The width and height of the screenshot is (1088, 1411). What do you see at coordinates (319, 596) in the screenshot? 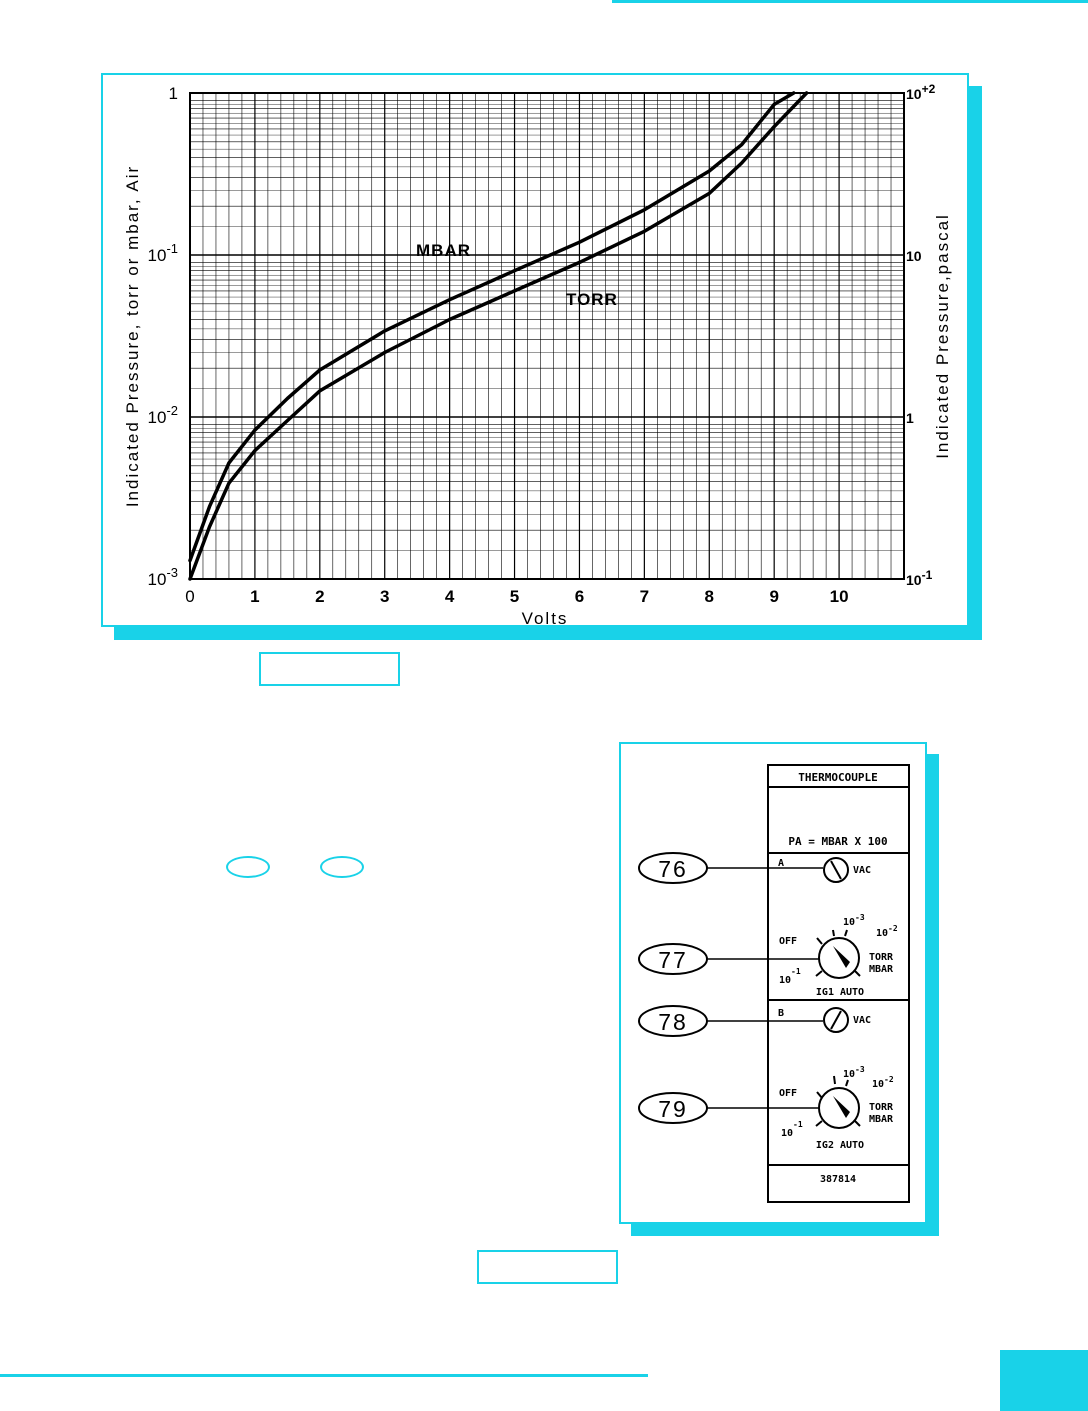
I see `x-tick-label: 2` at bounding box center [319, 596].